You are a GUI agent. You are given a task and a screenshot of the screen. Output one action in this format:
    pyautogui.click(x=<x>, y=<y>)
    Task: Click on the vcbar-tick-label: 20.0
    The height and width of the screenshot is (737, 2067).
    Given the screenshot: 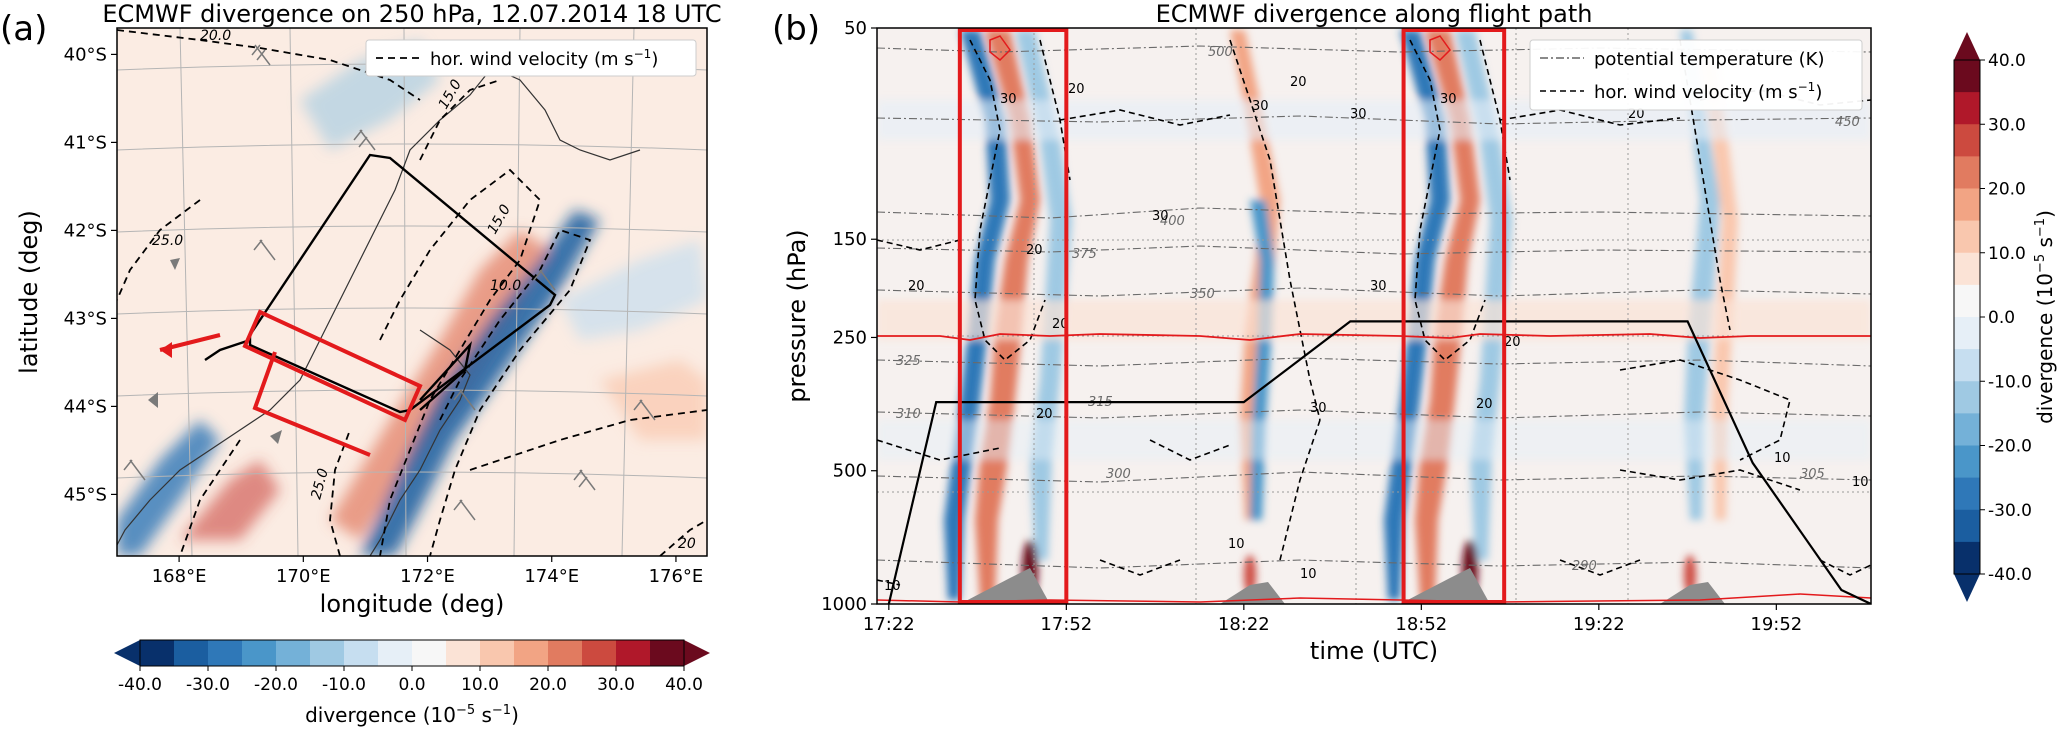 What is the action you would take?
    pyautogui.click(x=2007, y=190)
    